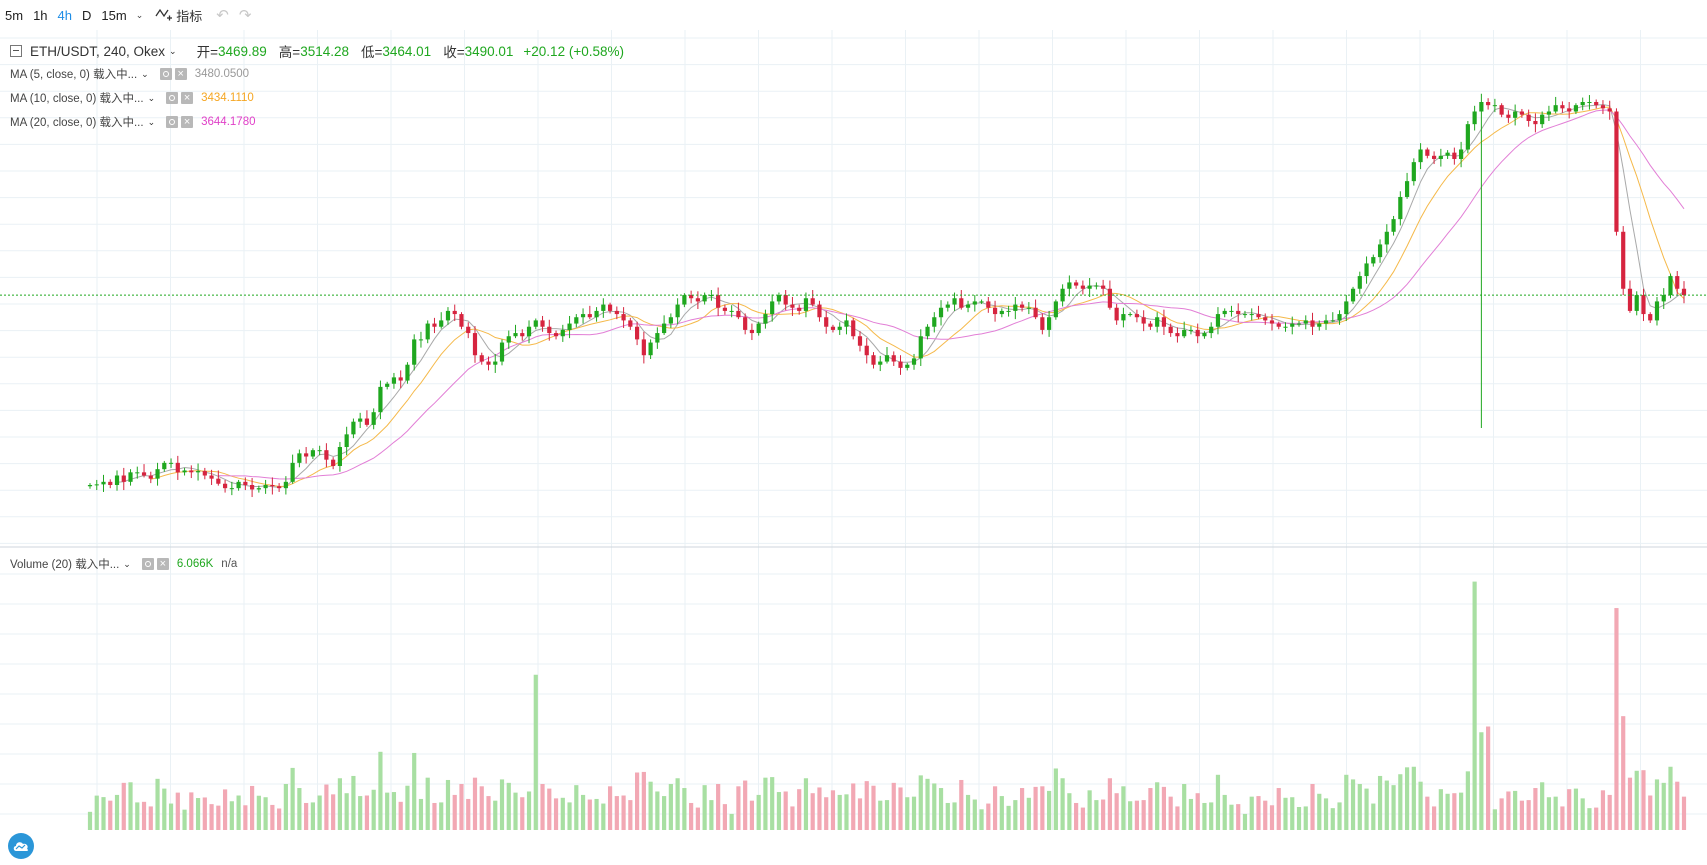  What do you see at coordinates (98, 51) in the screenshot?
I see `symbol-title: ETH/USDT, 240, Okex` at bounding box center [98, 51].